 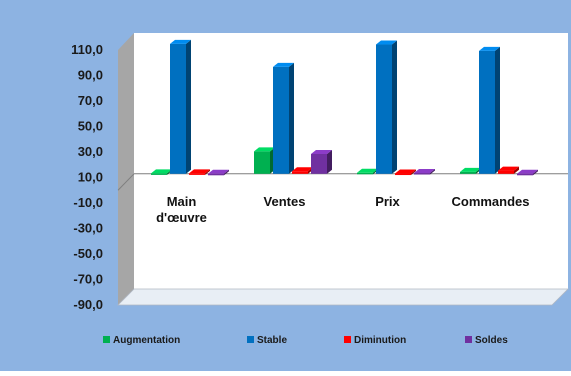 What do you see at coordinates (490, 201) in the screenshot?
I see `x-tick-label: Commandes` at bounding box center [490, 201].